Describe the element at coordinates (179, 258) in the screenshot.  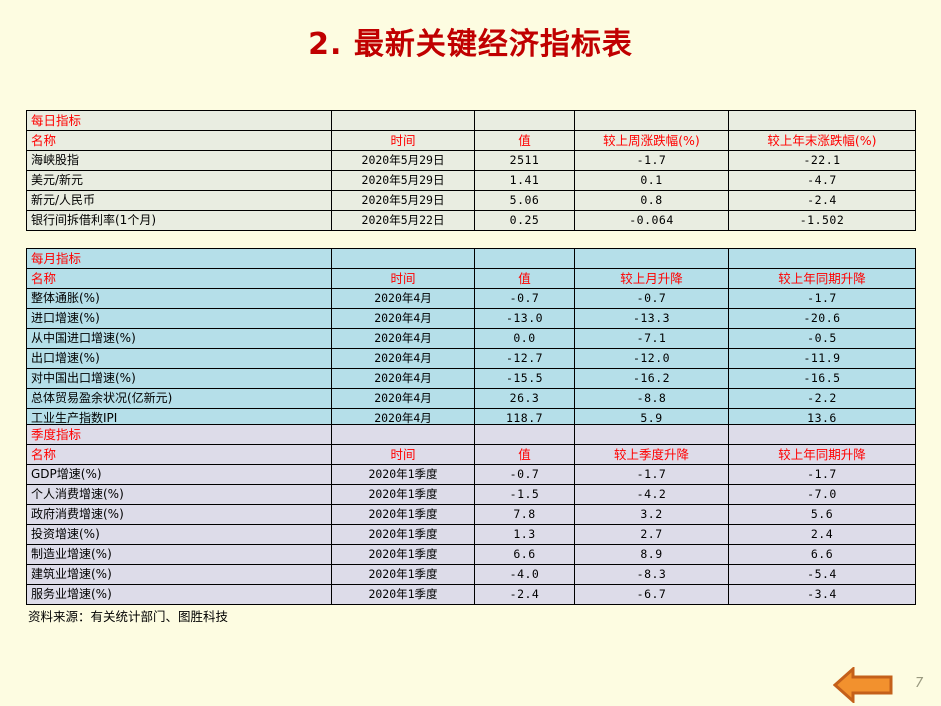
I see `section-label-monthly: 每月指标` at that location.